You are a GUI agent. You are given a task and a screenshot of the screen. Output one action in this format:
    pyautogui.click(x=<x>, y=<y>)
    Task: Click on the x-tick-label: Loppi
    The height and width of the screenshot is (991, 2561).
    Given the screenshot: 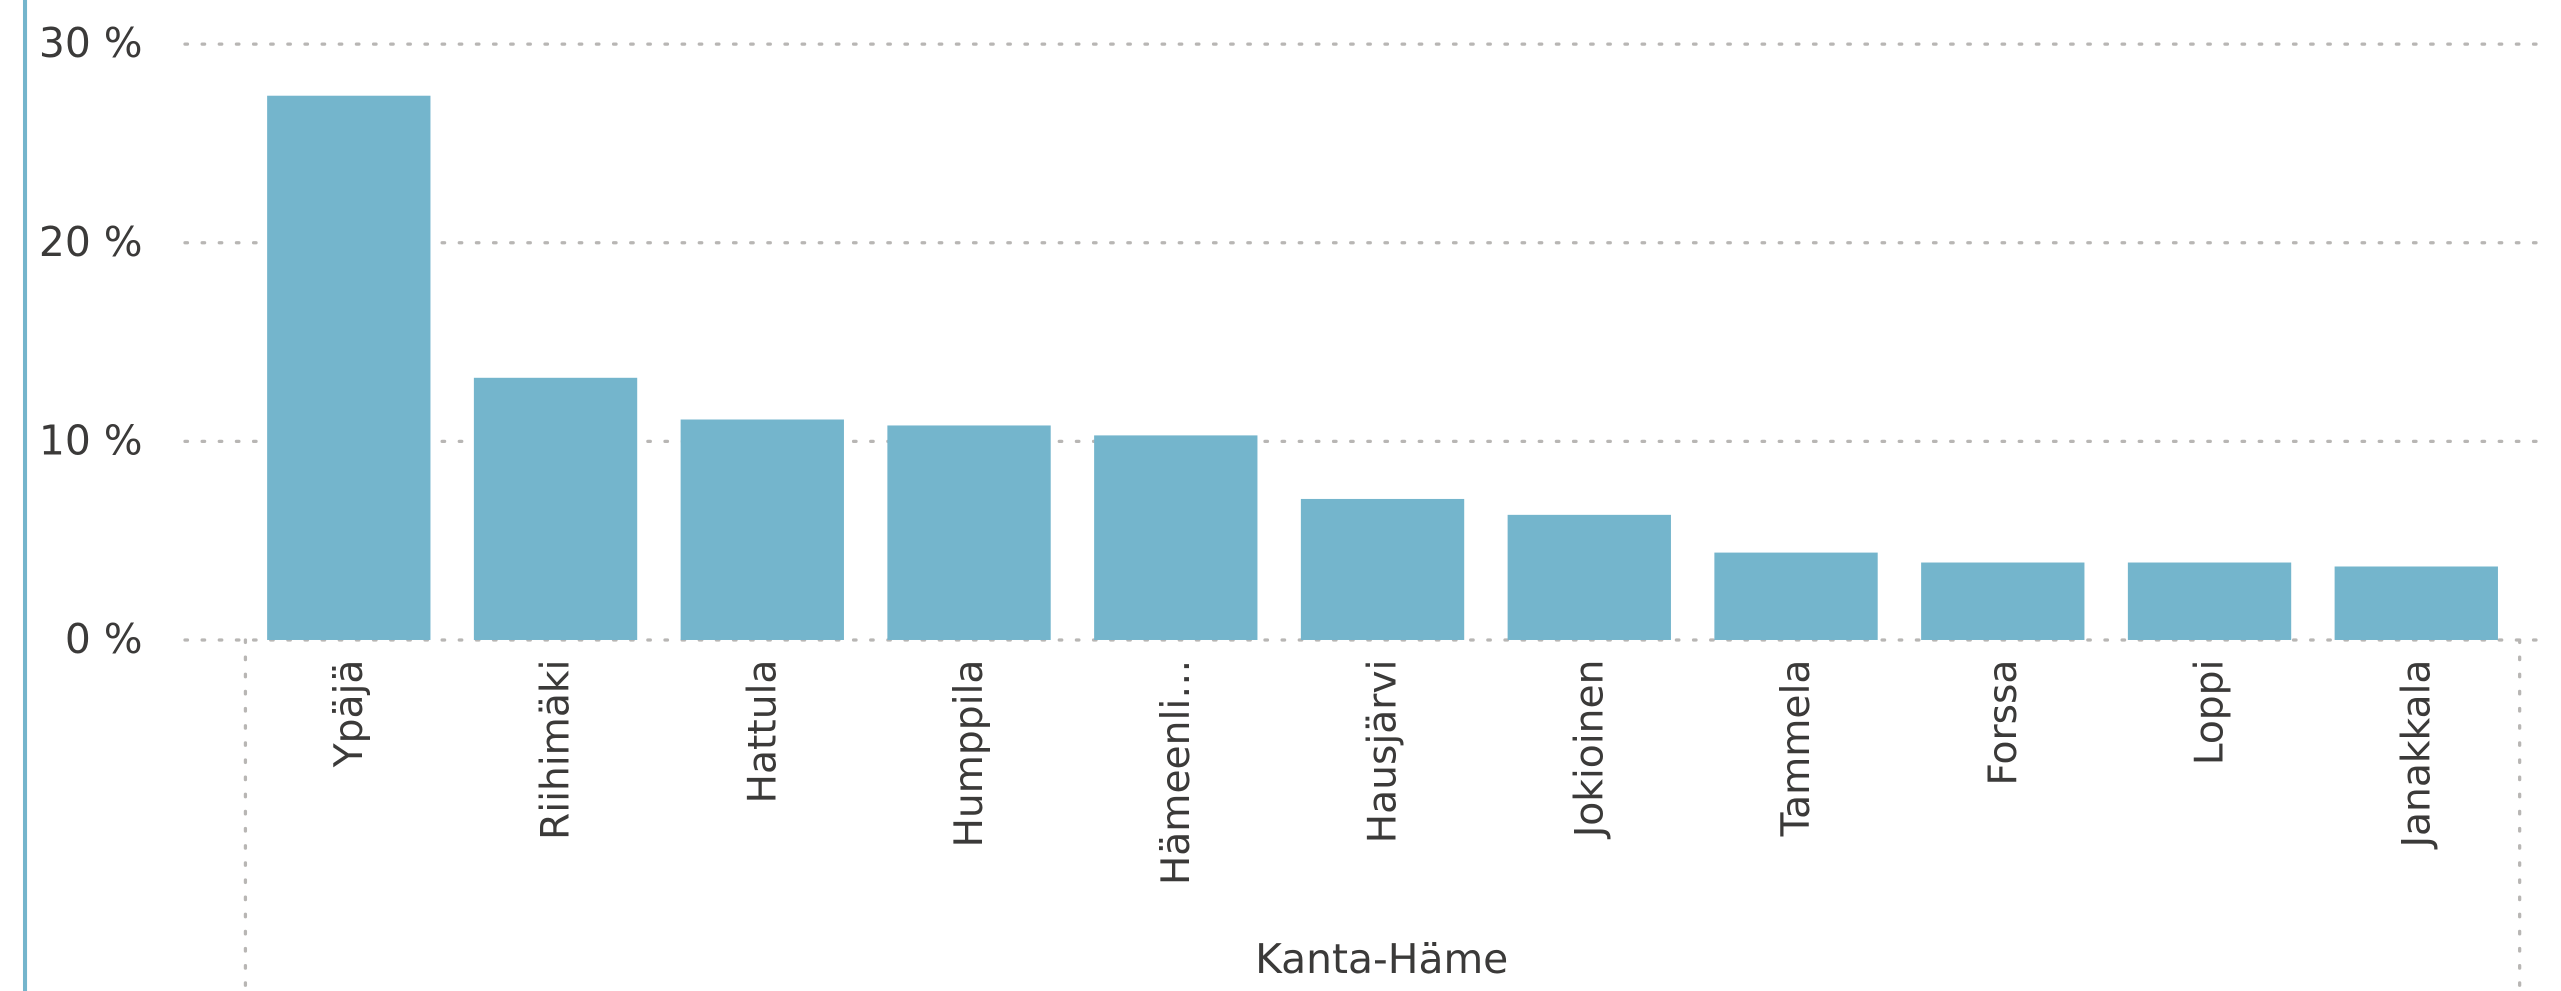 What is the action you would take?
    pyautogui.click(x=2210, y=713)
    